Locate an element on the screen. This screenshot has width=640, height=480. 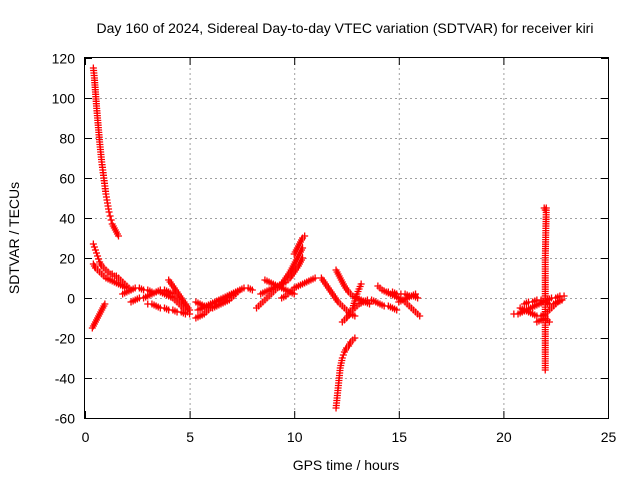
series-arc-c is located at coordinates (110, 276).